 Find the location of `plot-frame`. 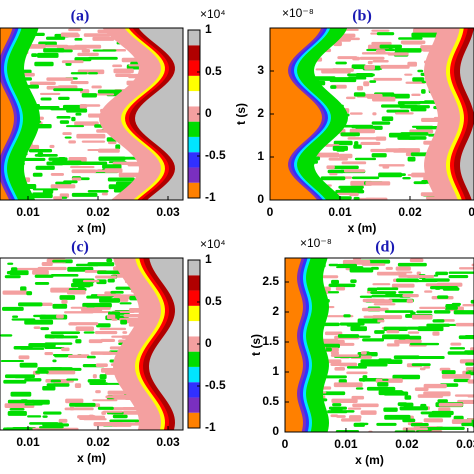

plot-frame is located at coordinates (92, 114).